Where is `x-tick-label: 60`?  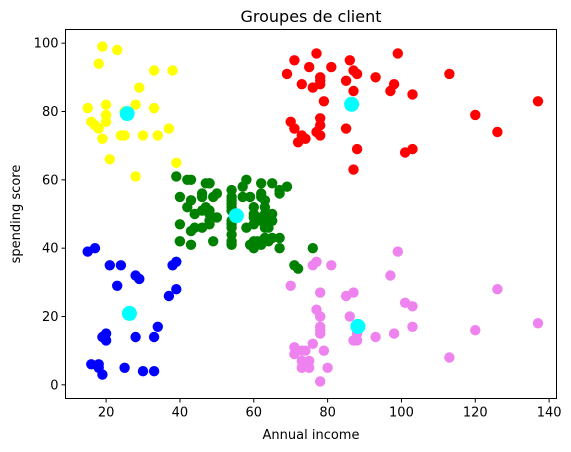
x-tick-label: 60 is located at coordinates (254, 413).